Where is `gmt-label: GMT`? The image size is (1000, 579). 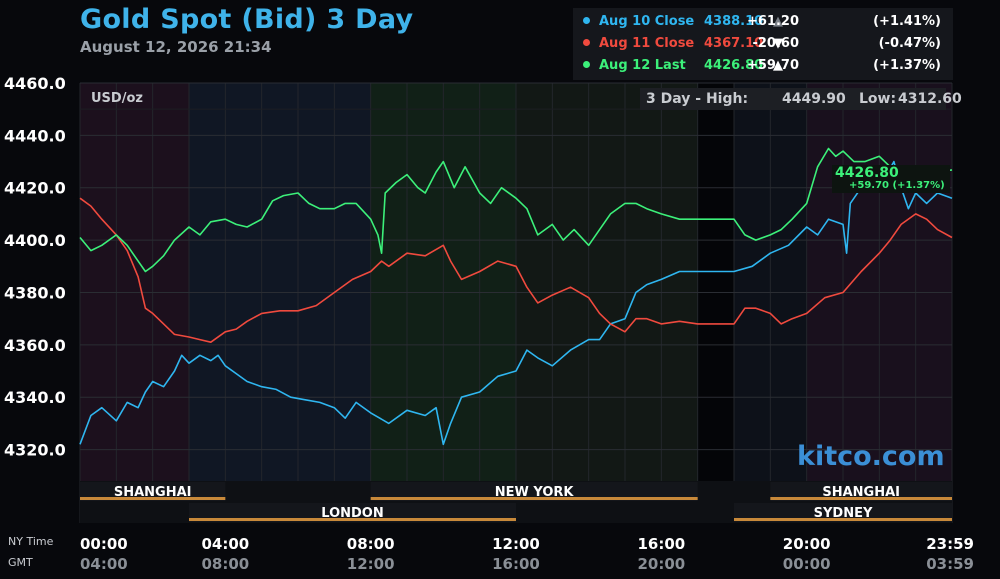
gmt-label: GMT is located at coordinates (20, 562).